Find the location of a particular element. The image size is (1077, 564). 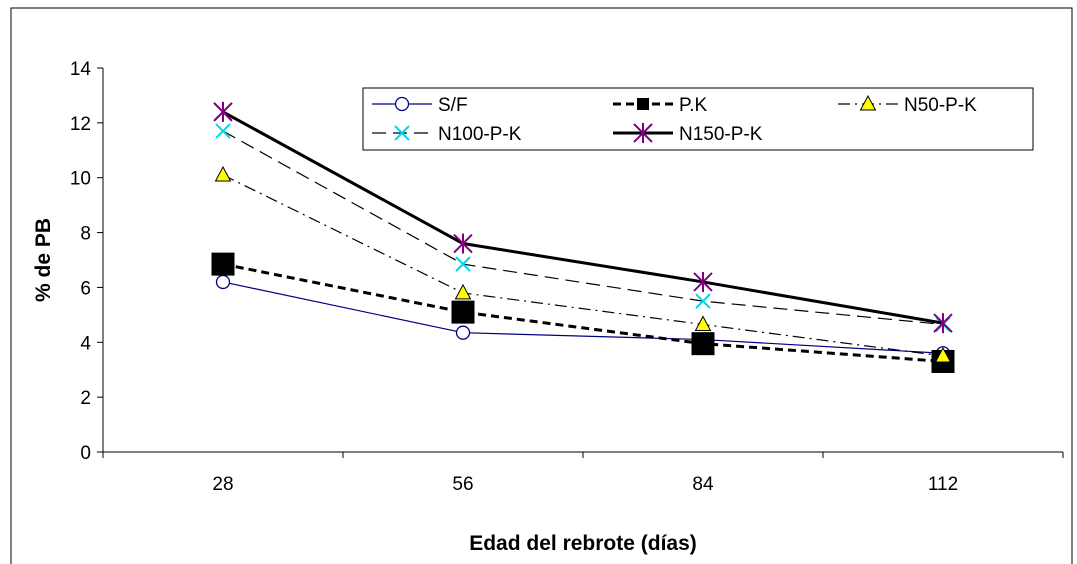

legend-label: S/F is located at coordinates (453, 105).